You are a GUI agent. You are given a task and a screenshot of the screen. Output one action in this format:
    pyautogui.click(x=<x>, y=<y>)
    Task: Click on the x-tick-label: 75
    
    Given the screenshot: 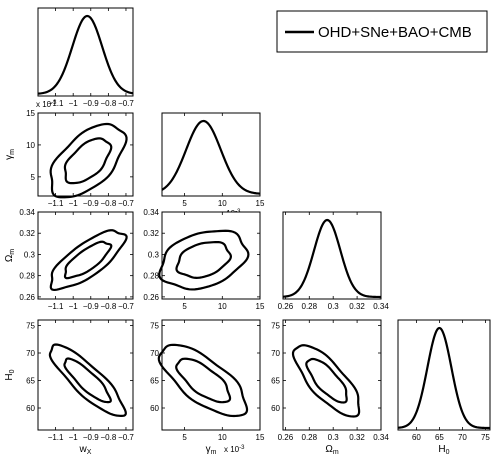 What is the action you would take?
    pyautogui.click(x=485, y=437)
    